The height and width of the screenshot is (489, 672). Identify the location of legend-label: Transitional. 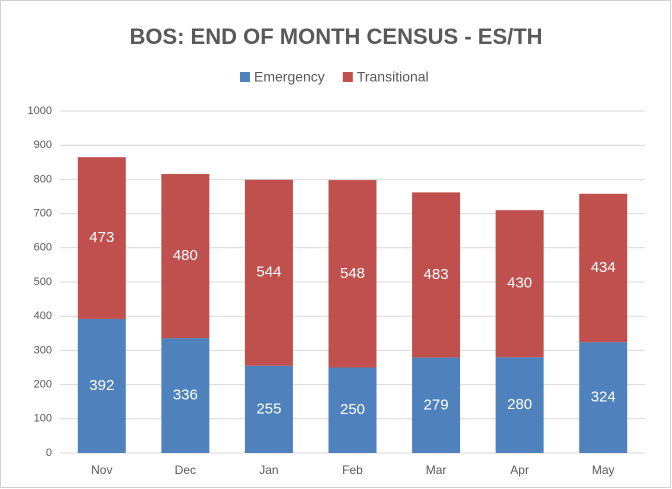
(393, 77).